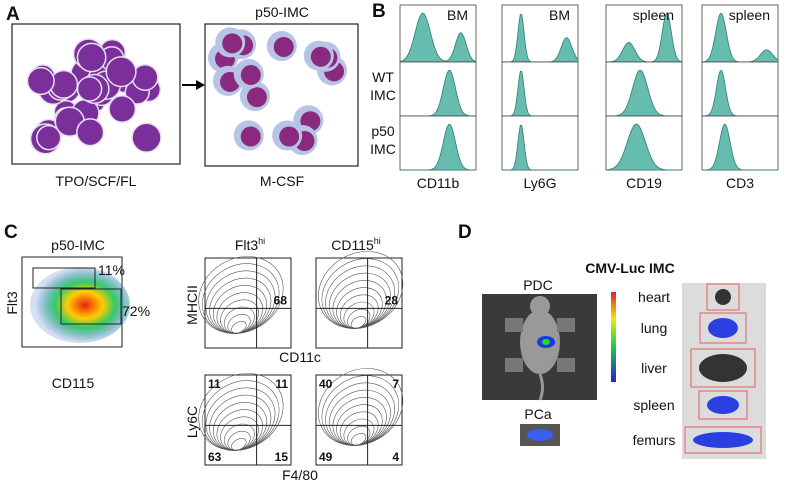 The image size is (796, 490). Describe the element at coordinates (192, 305) in the screenshot. I see `axis-label: MHCII` at that location.